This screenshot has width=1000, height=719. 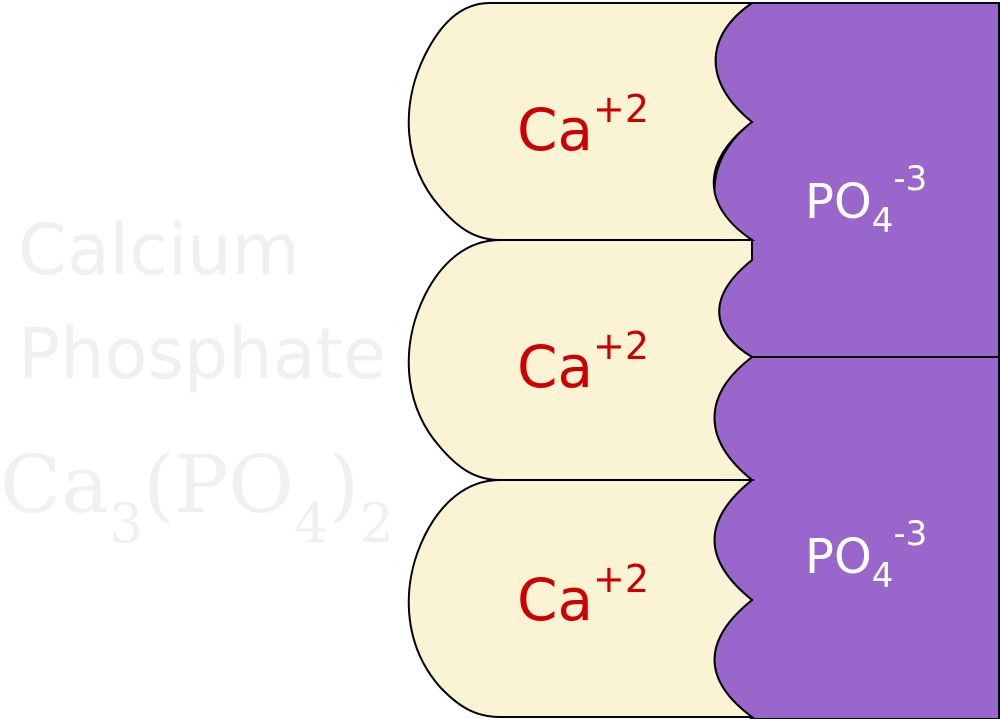 I want to click on compound-name-line2: Phosphate, so click(x=202, y=354).